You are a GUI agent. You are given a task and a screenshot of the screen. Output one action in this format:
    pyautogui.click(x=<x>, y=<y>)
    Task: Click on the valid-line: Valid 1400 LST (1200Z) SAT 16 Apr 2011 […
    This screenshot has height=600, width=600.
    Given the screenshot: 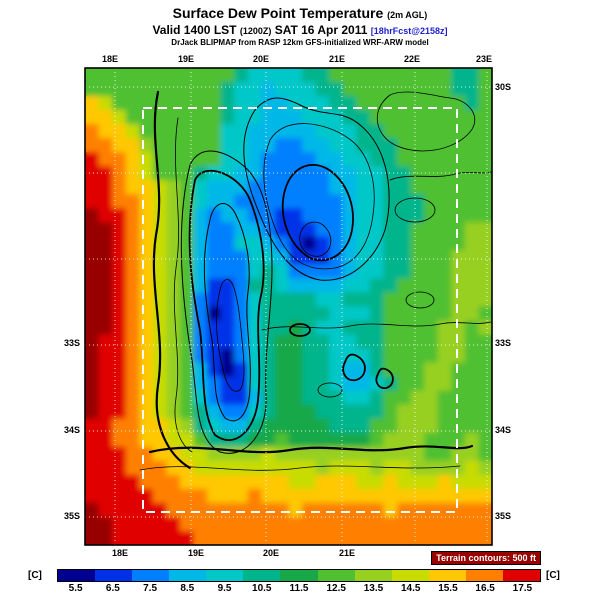 What is the action you would take?
    pyautogui.click(x=300, y=30)
    